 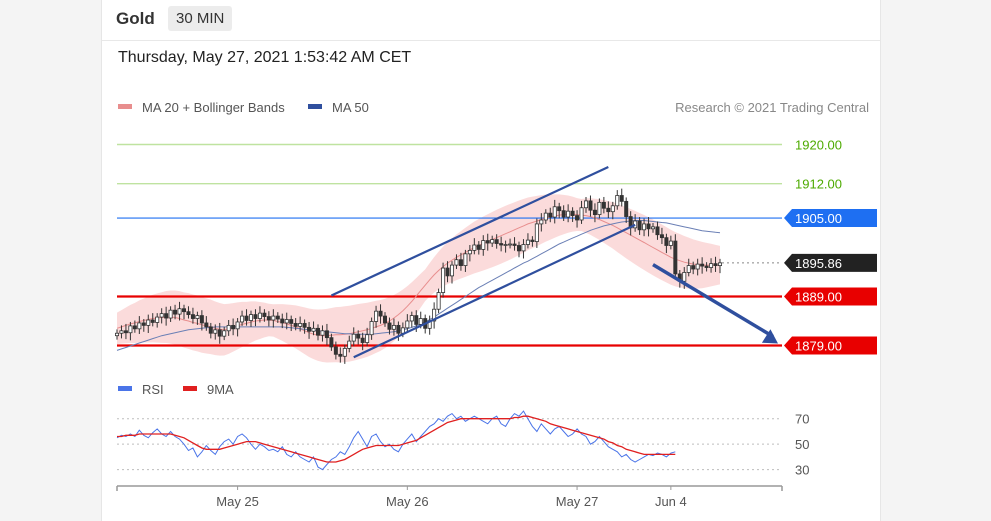 What do you see at coordinates (396, 440) in the screenshot?
I see `rsi-line` at bounding box center [396, 440].